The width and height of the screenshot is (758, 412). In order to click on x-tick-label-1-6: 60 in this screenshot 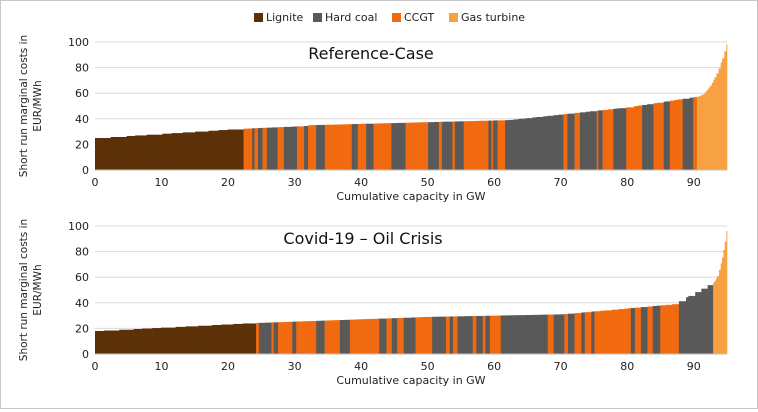, I will do `click(494, 366)`.